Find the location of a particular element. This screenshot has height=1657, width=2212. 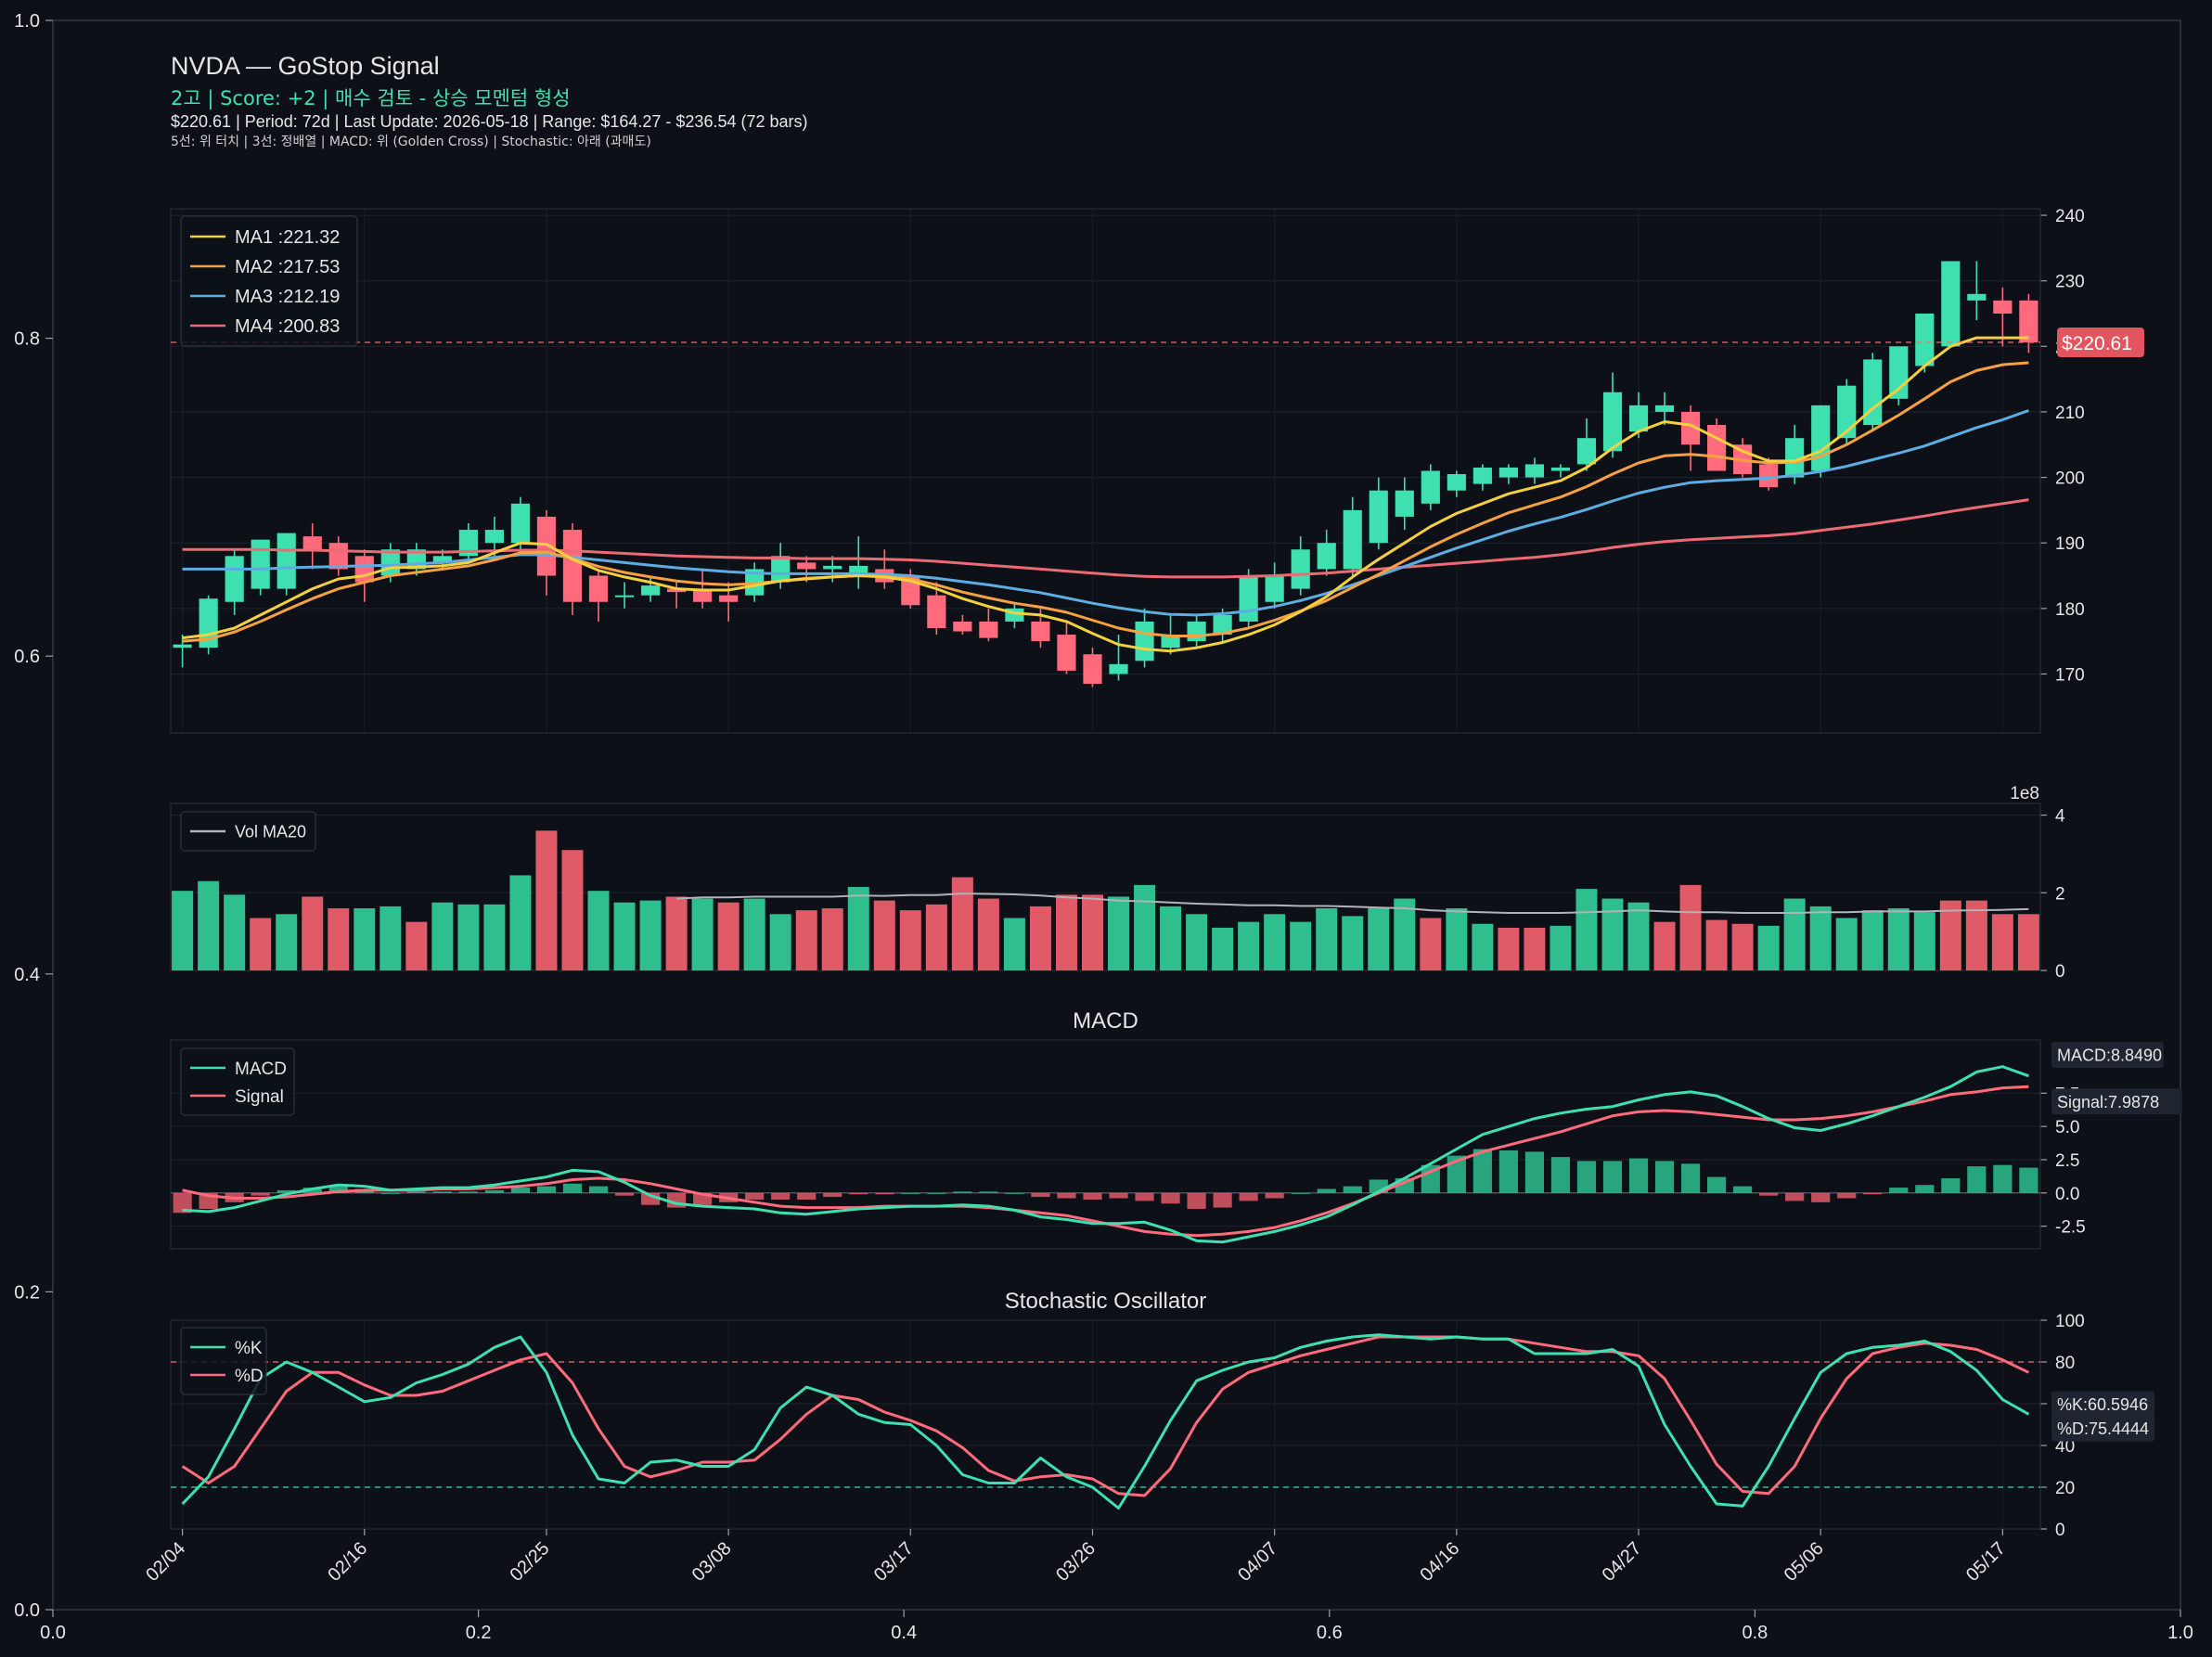

price-y-tick-label: 210 is located at coordinates (2070, 413).